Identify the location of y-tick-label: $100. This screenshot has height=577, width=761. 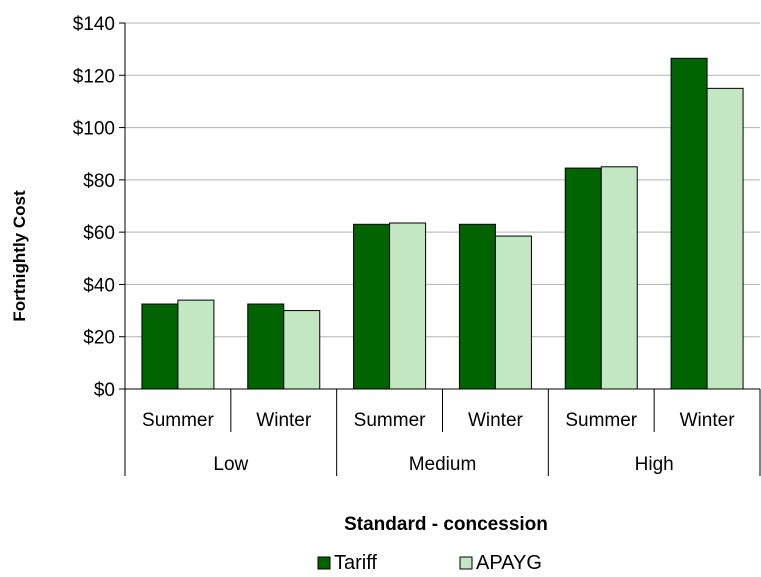
(94, 129).